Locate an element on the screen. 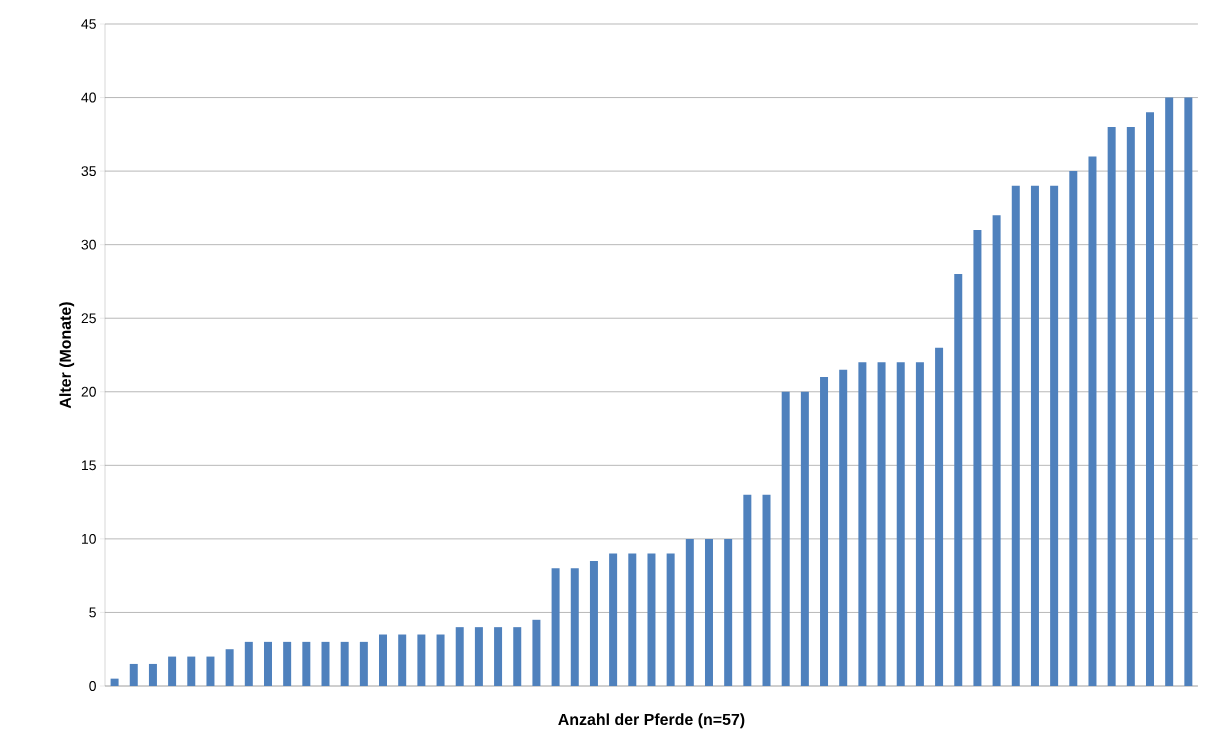  y-tick-label: 25 is located at coordinates (88, 318).